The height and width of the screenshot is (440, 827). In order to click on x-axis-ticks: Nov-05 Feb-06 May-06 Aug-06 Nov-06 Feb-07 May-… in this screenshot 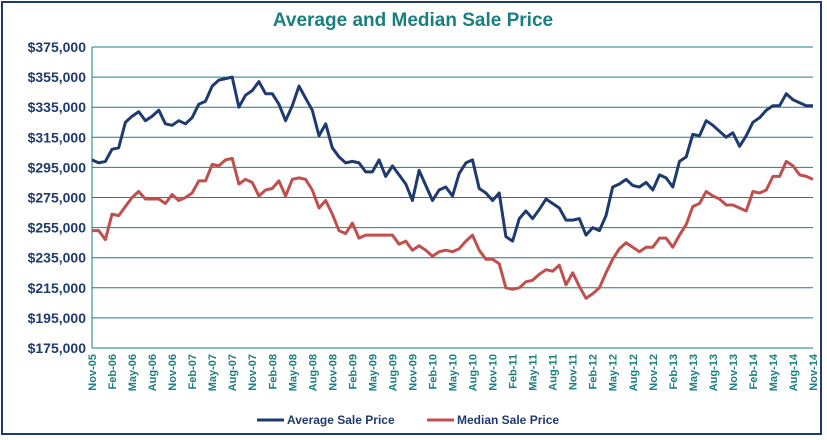, I will do `click(453, 372)`.